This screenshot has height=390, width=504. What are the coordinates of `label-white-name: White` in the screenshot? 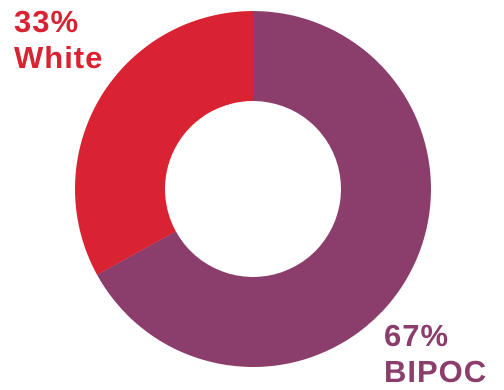 It's located at (59, 57).